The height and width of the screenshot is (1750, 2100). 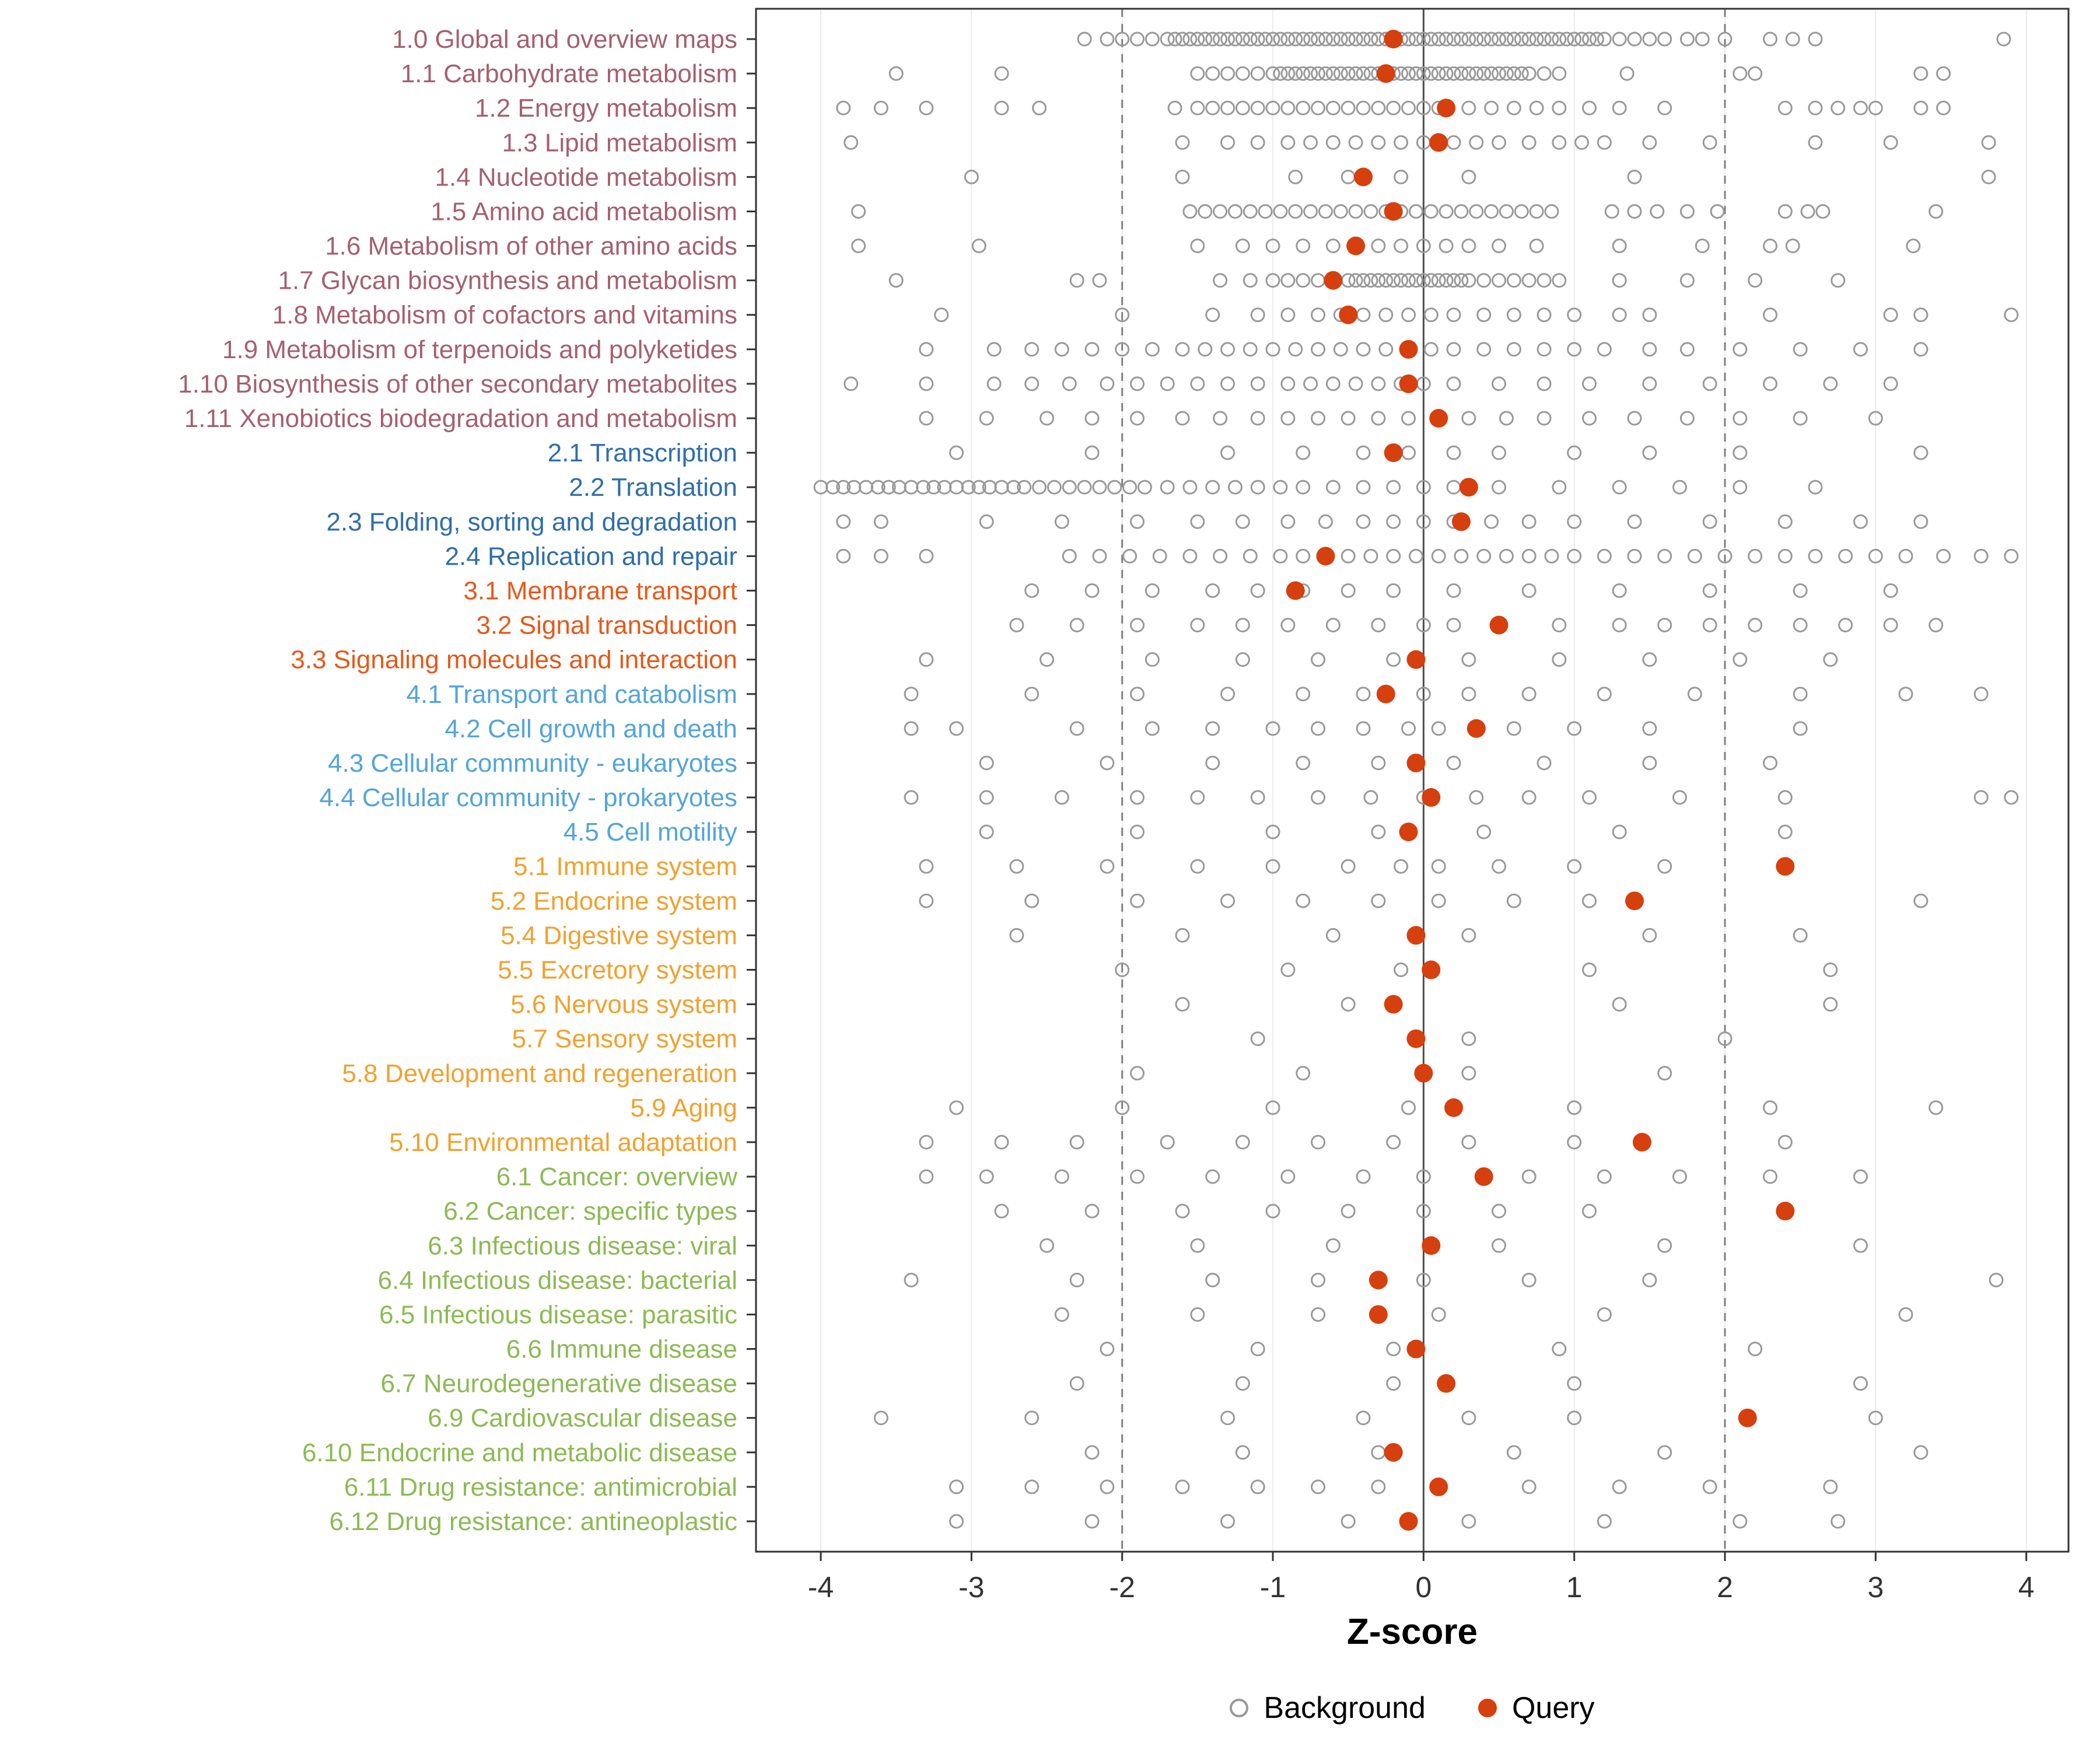 What do you see at coordinates (1122, 1587) in the screenshot?
I see `x-tick-label: -2` at bounding box center [1122, 1587].